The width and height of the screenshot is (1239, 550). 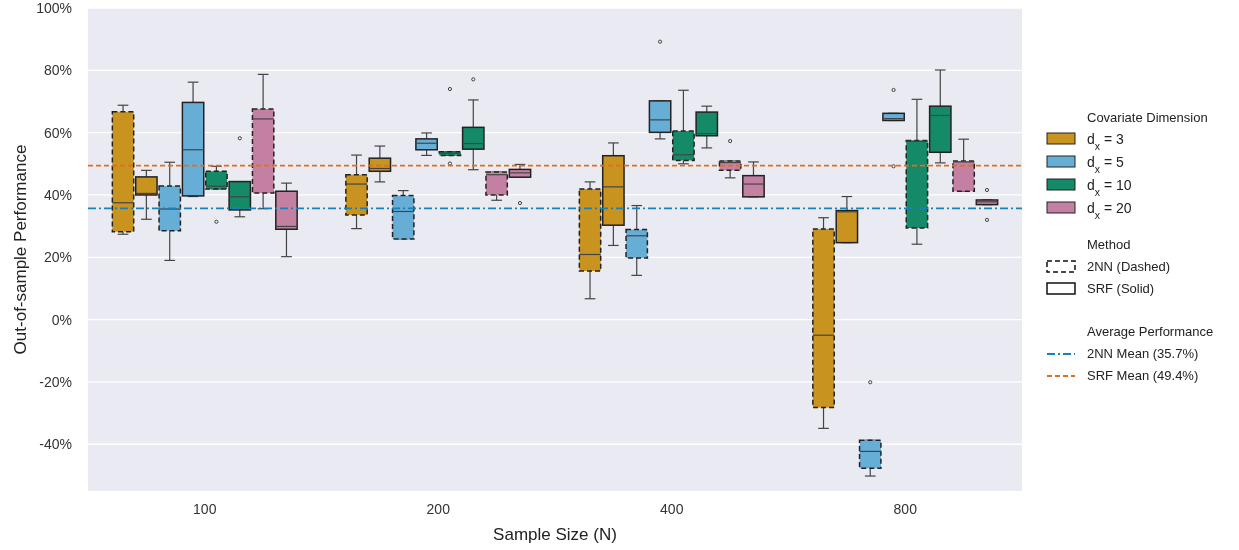 I want to click on y-tick-label: -20%, so click(x=55, y=381).